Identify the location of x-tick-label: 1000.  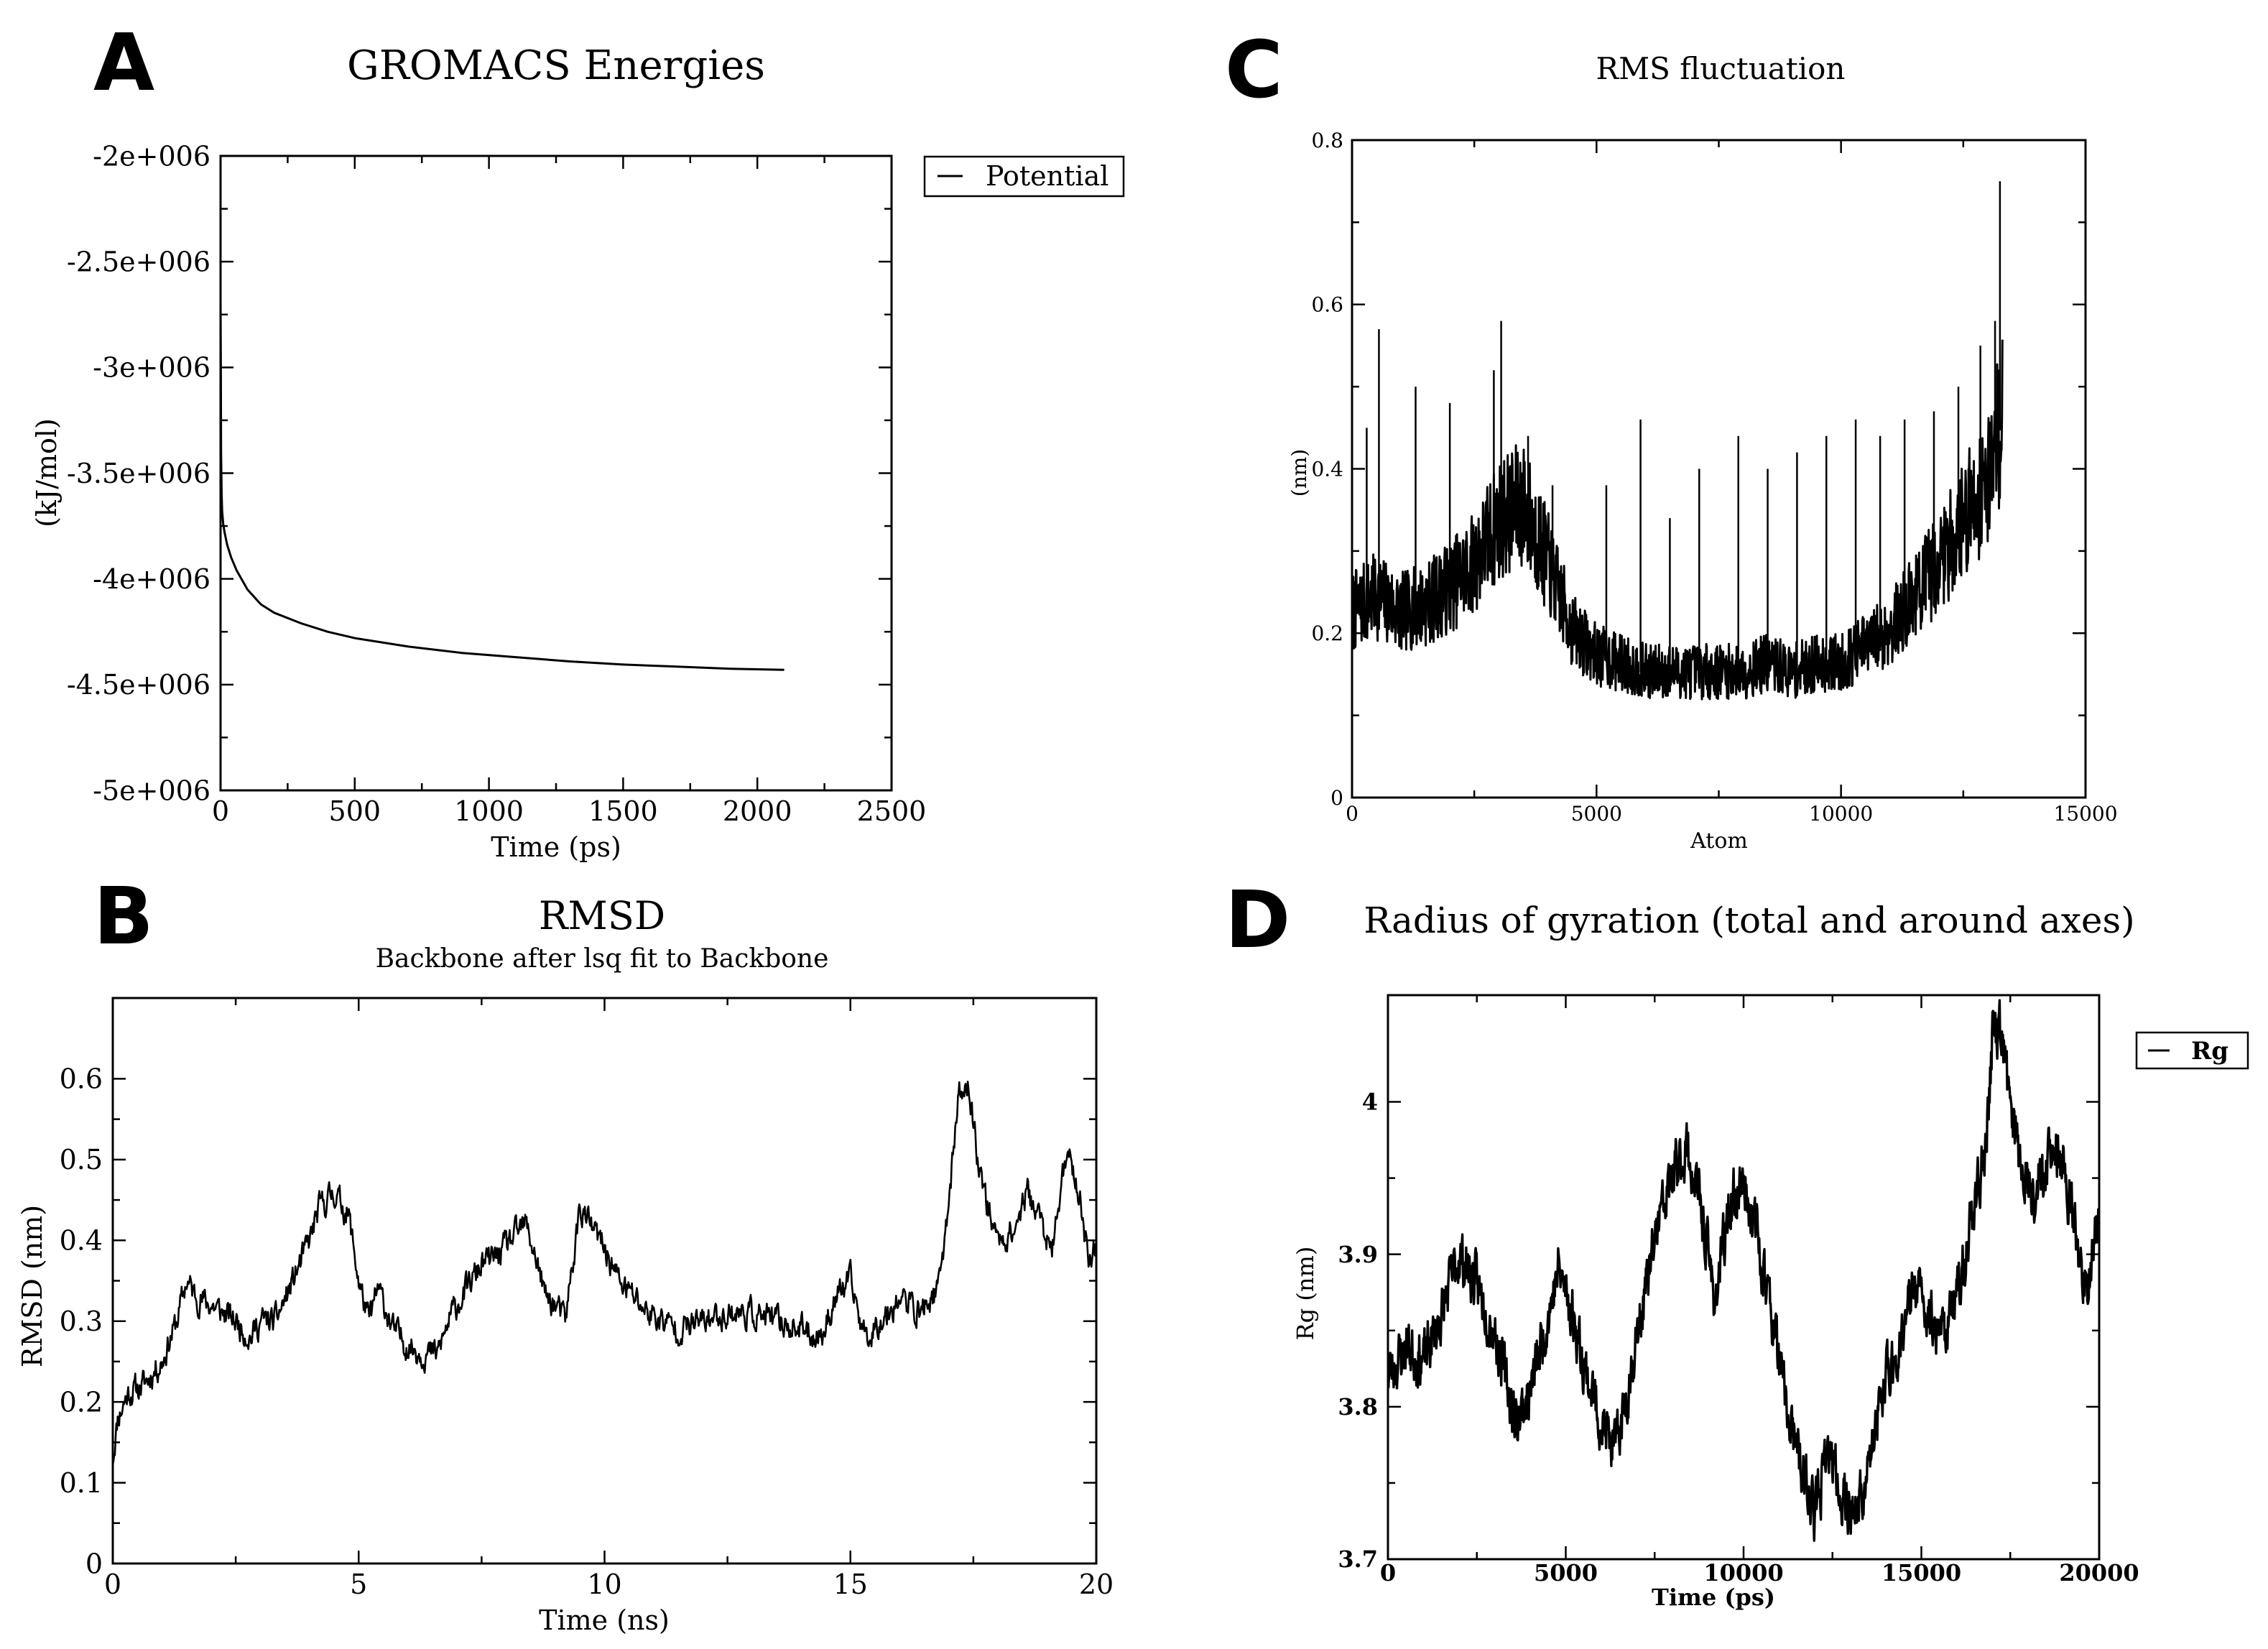
(489, 811).